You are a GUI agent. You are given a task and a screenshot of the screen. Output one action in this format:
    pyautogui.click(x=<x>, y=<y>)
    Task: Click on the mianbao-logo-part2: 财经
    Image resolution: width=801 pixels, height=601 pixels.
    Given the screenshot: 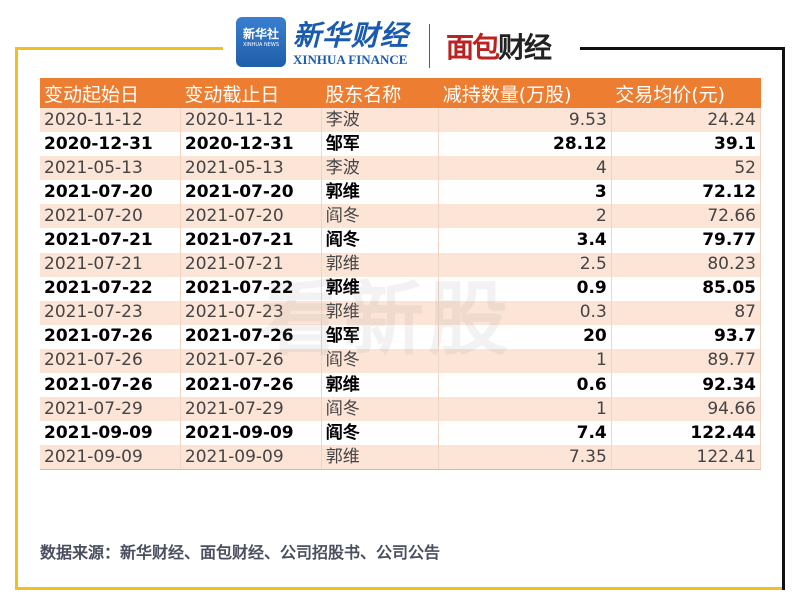 What is the action you would take?
    pyautogui.click(x=525, y=47)
    